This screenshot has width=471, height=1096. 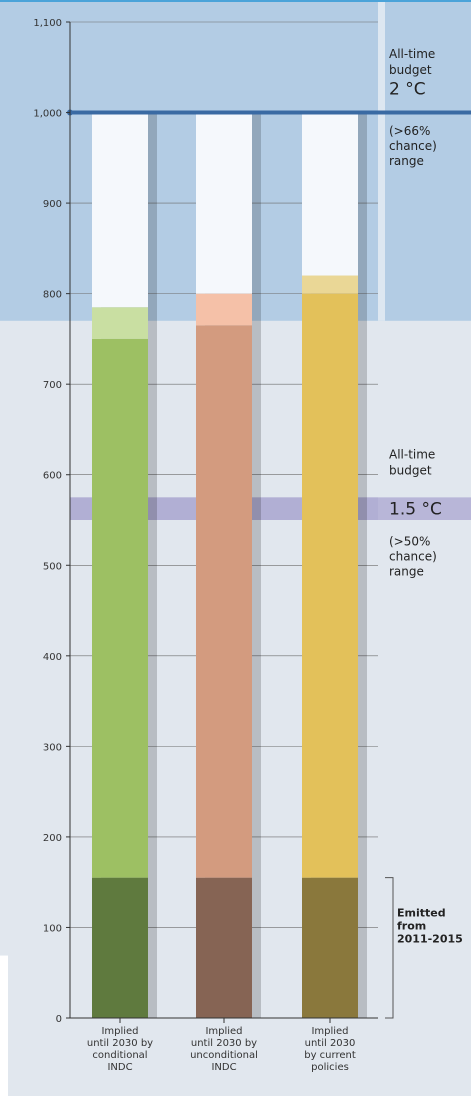 I want to click on budget-15c-band, so click(x=270, y=508).